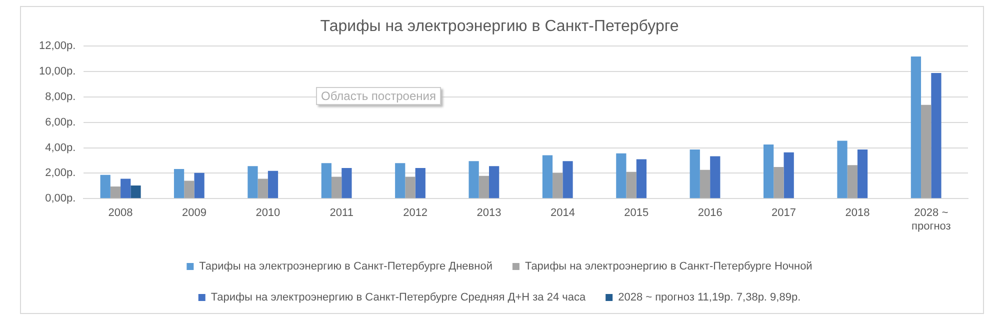 The width and height of the screenshot is (988, 320). Describe the element at coordinates (194, 213) in the screenshot. I see `x-tick-label: 2009` at that location.